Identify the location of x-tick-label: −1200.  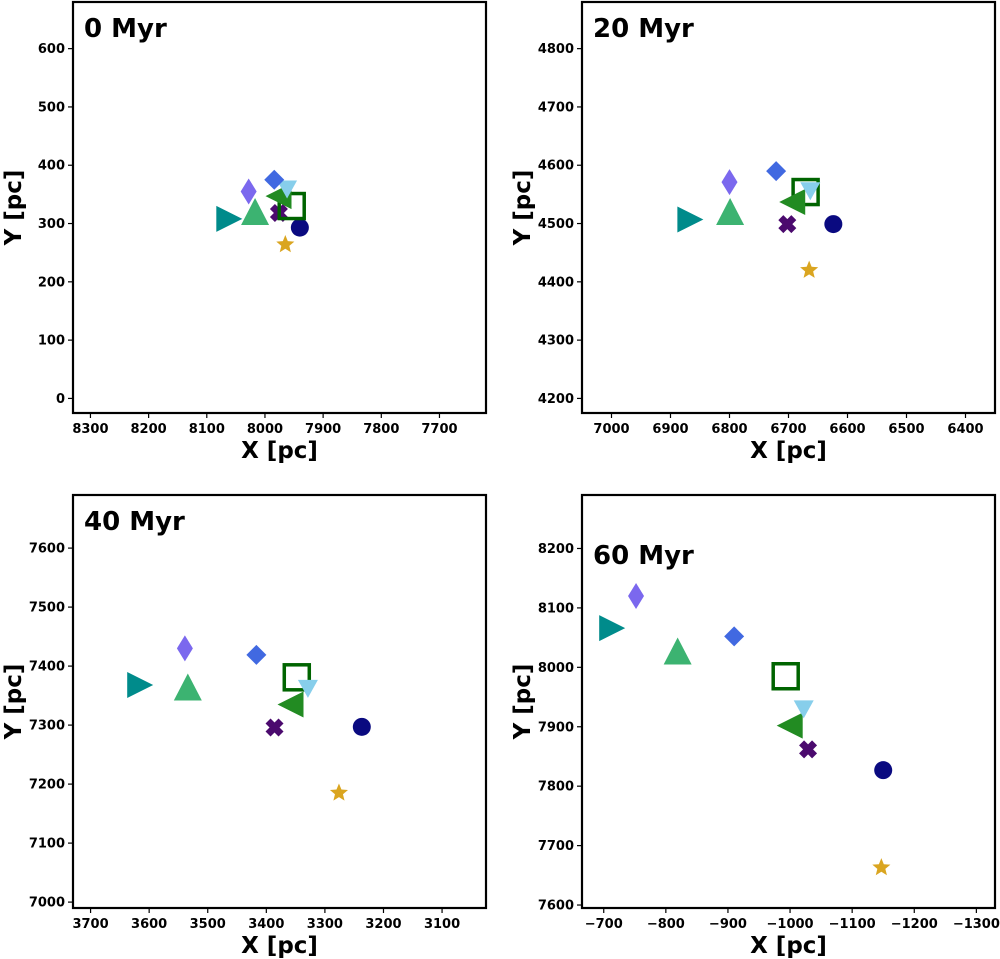
(914, 924).